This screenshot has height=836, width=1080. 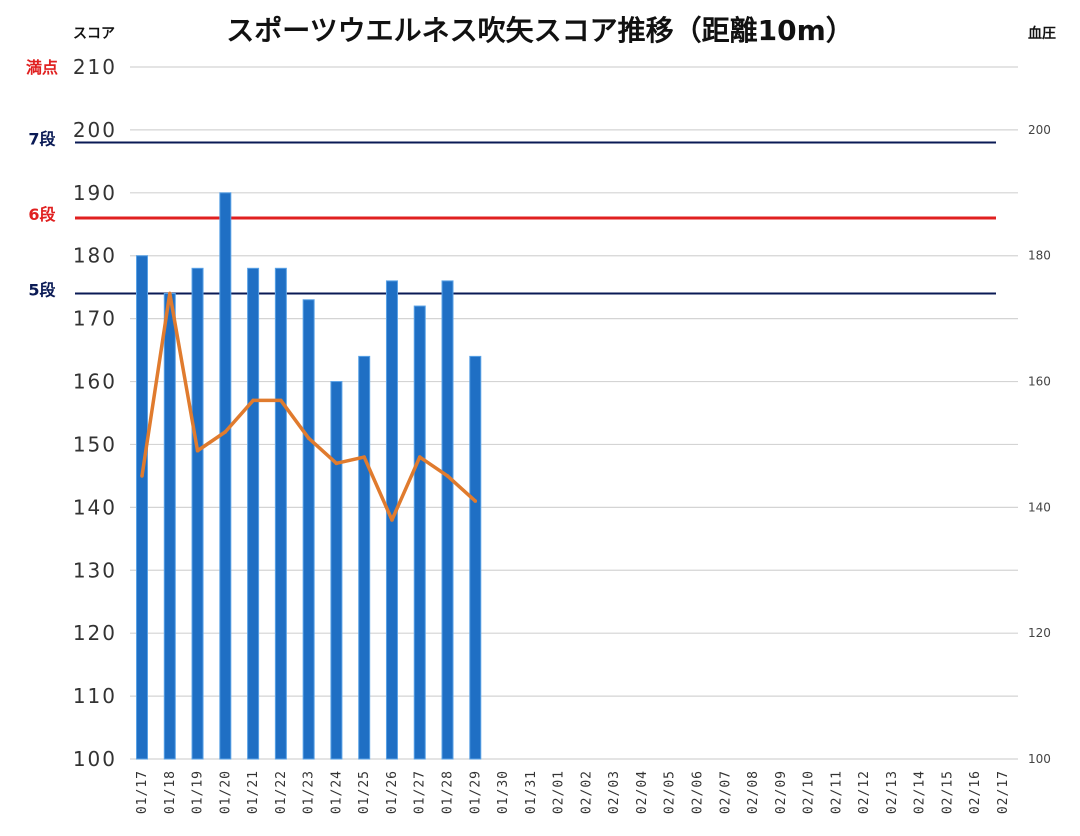 What do you see at coordinates (586, 792) in the screenshot?
I see `x-tick-label: 02/02` at bounding box center [586, 792].